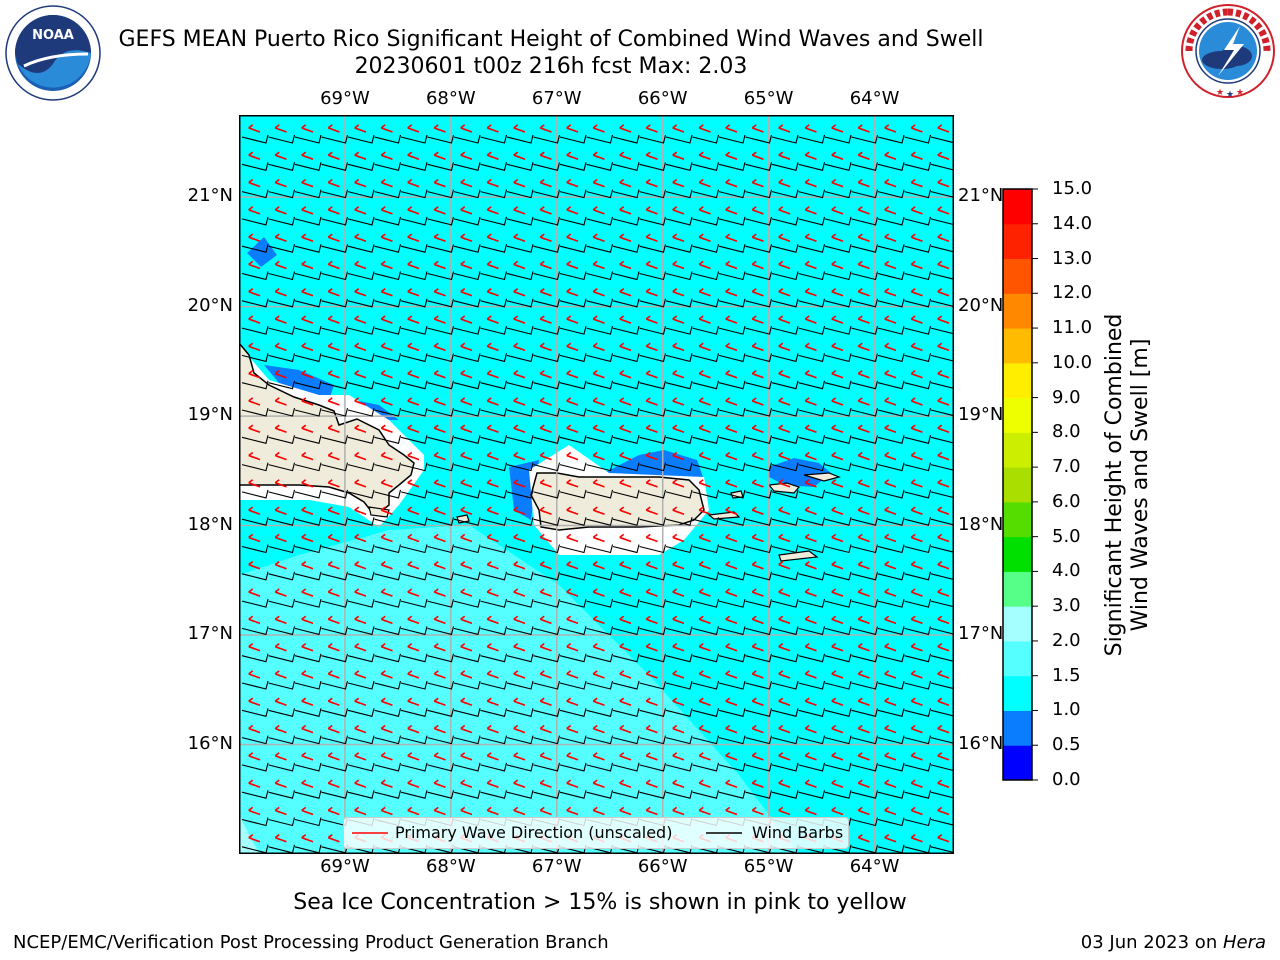  What do you see at coordinates (450, 866) in the screenshot?
I see `longitude-label: 68°W` at bounding box center [450, 866].